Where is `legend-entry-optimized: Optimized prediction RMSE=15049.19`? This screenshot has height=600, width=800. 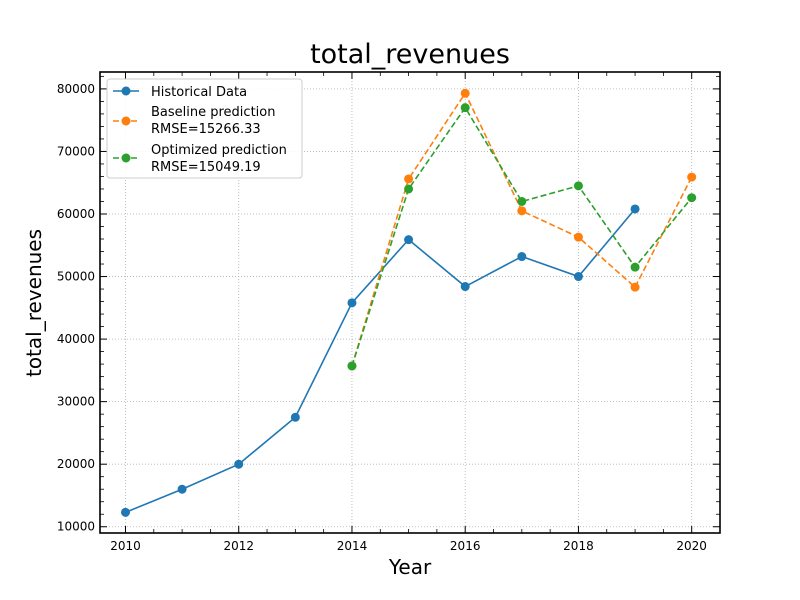
legend-entry-optimized: Optimized prediction RMSE=15049.19 is located at coordinates (200, 159).